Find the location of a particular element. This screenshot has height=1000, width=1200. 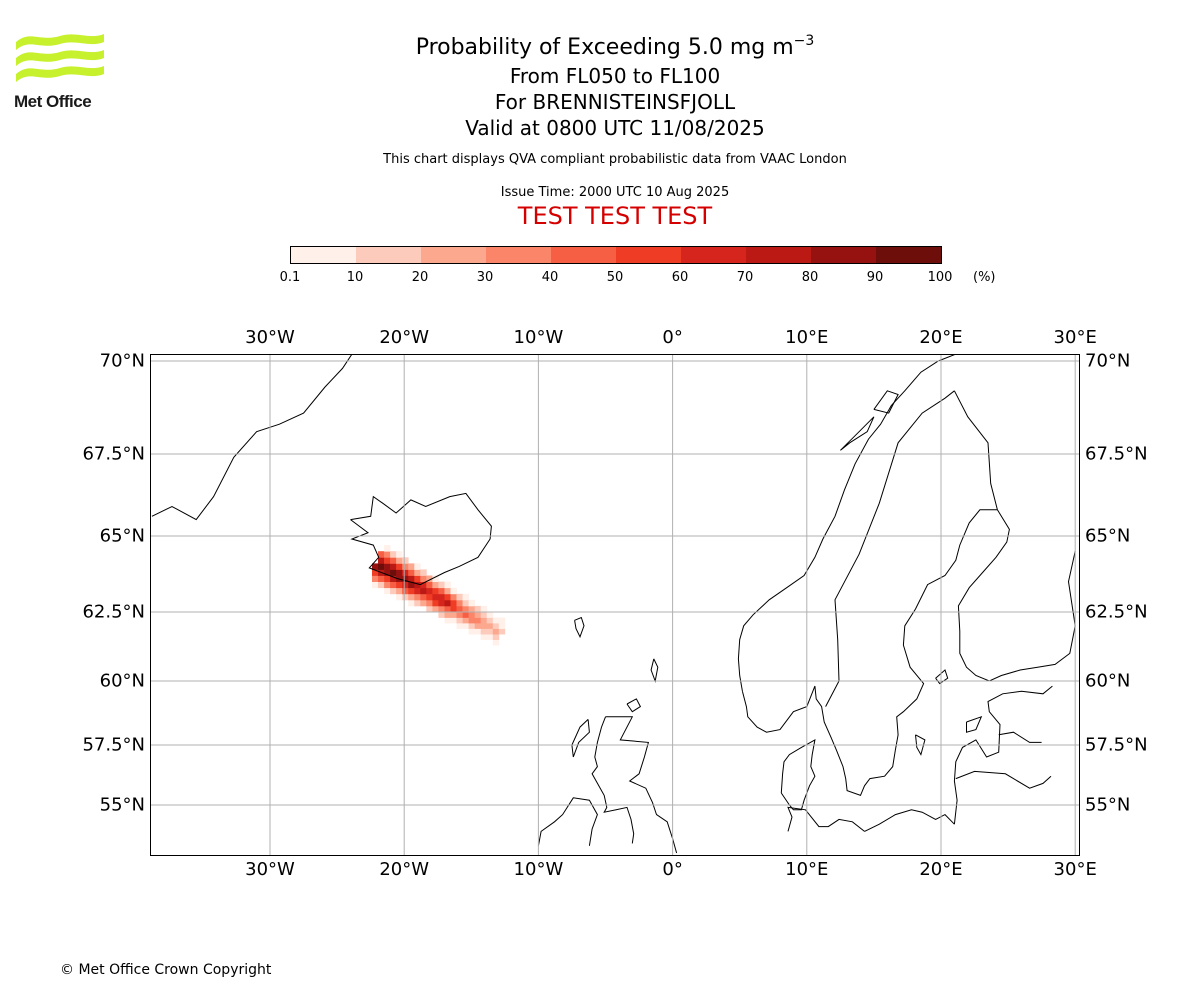

gotland-coast is located at coordinates (920, 745).